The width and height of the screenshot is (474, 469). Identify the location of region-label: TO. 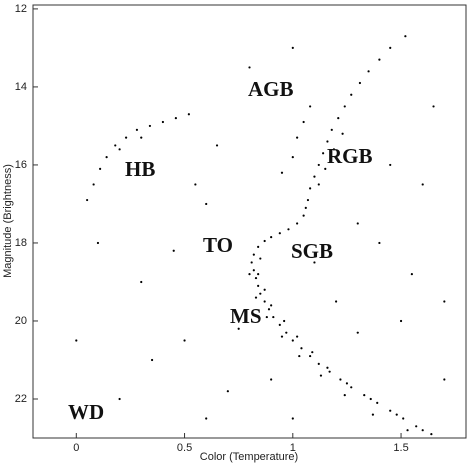
(218, 245).